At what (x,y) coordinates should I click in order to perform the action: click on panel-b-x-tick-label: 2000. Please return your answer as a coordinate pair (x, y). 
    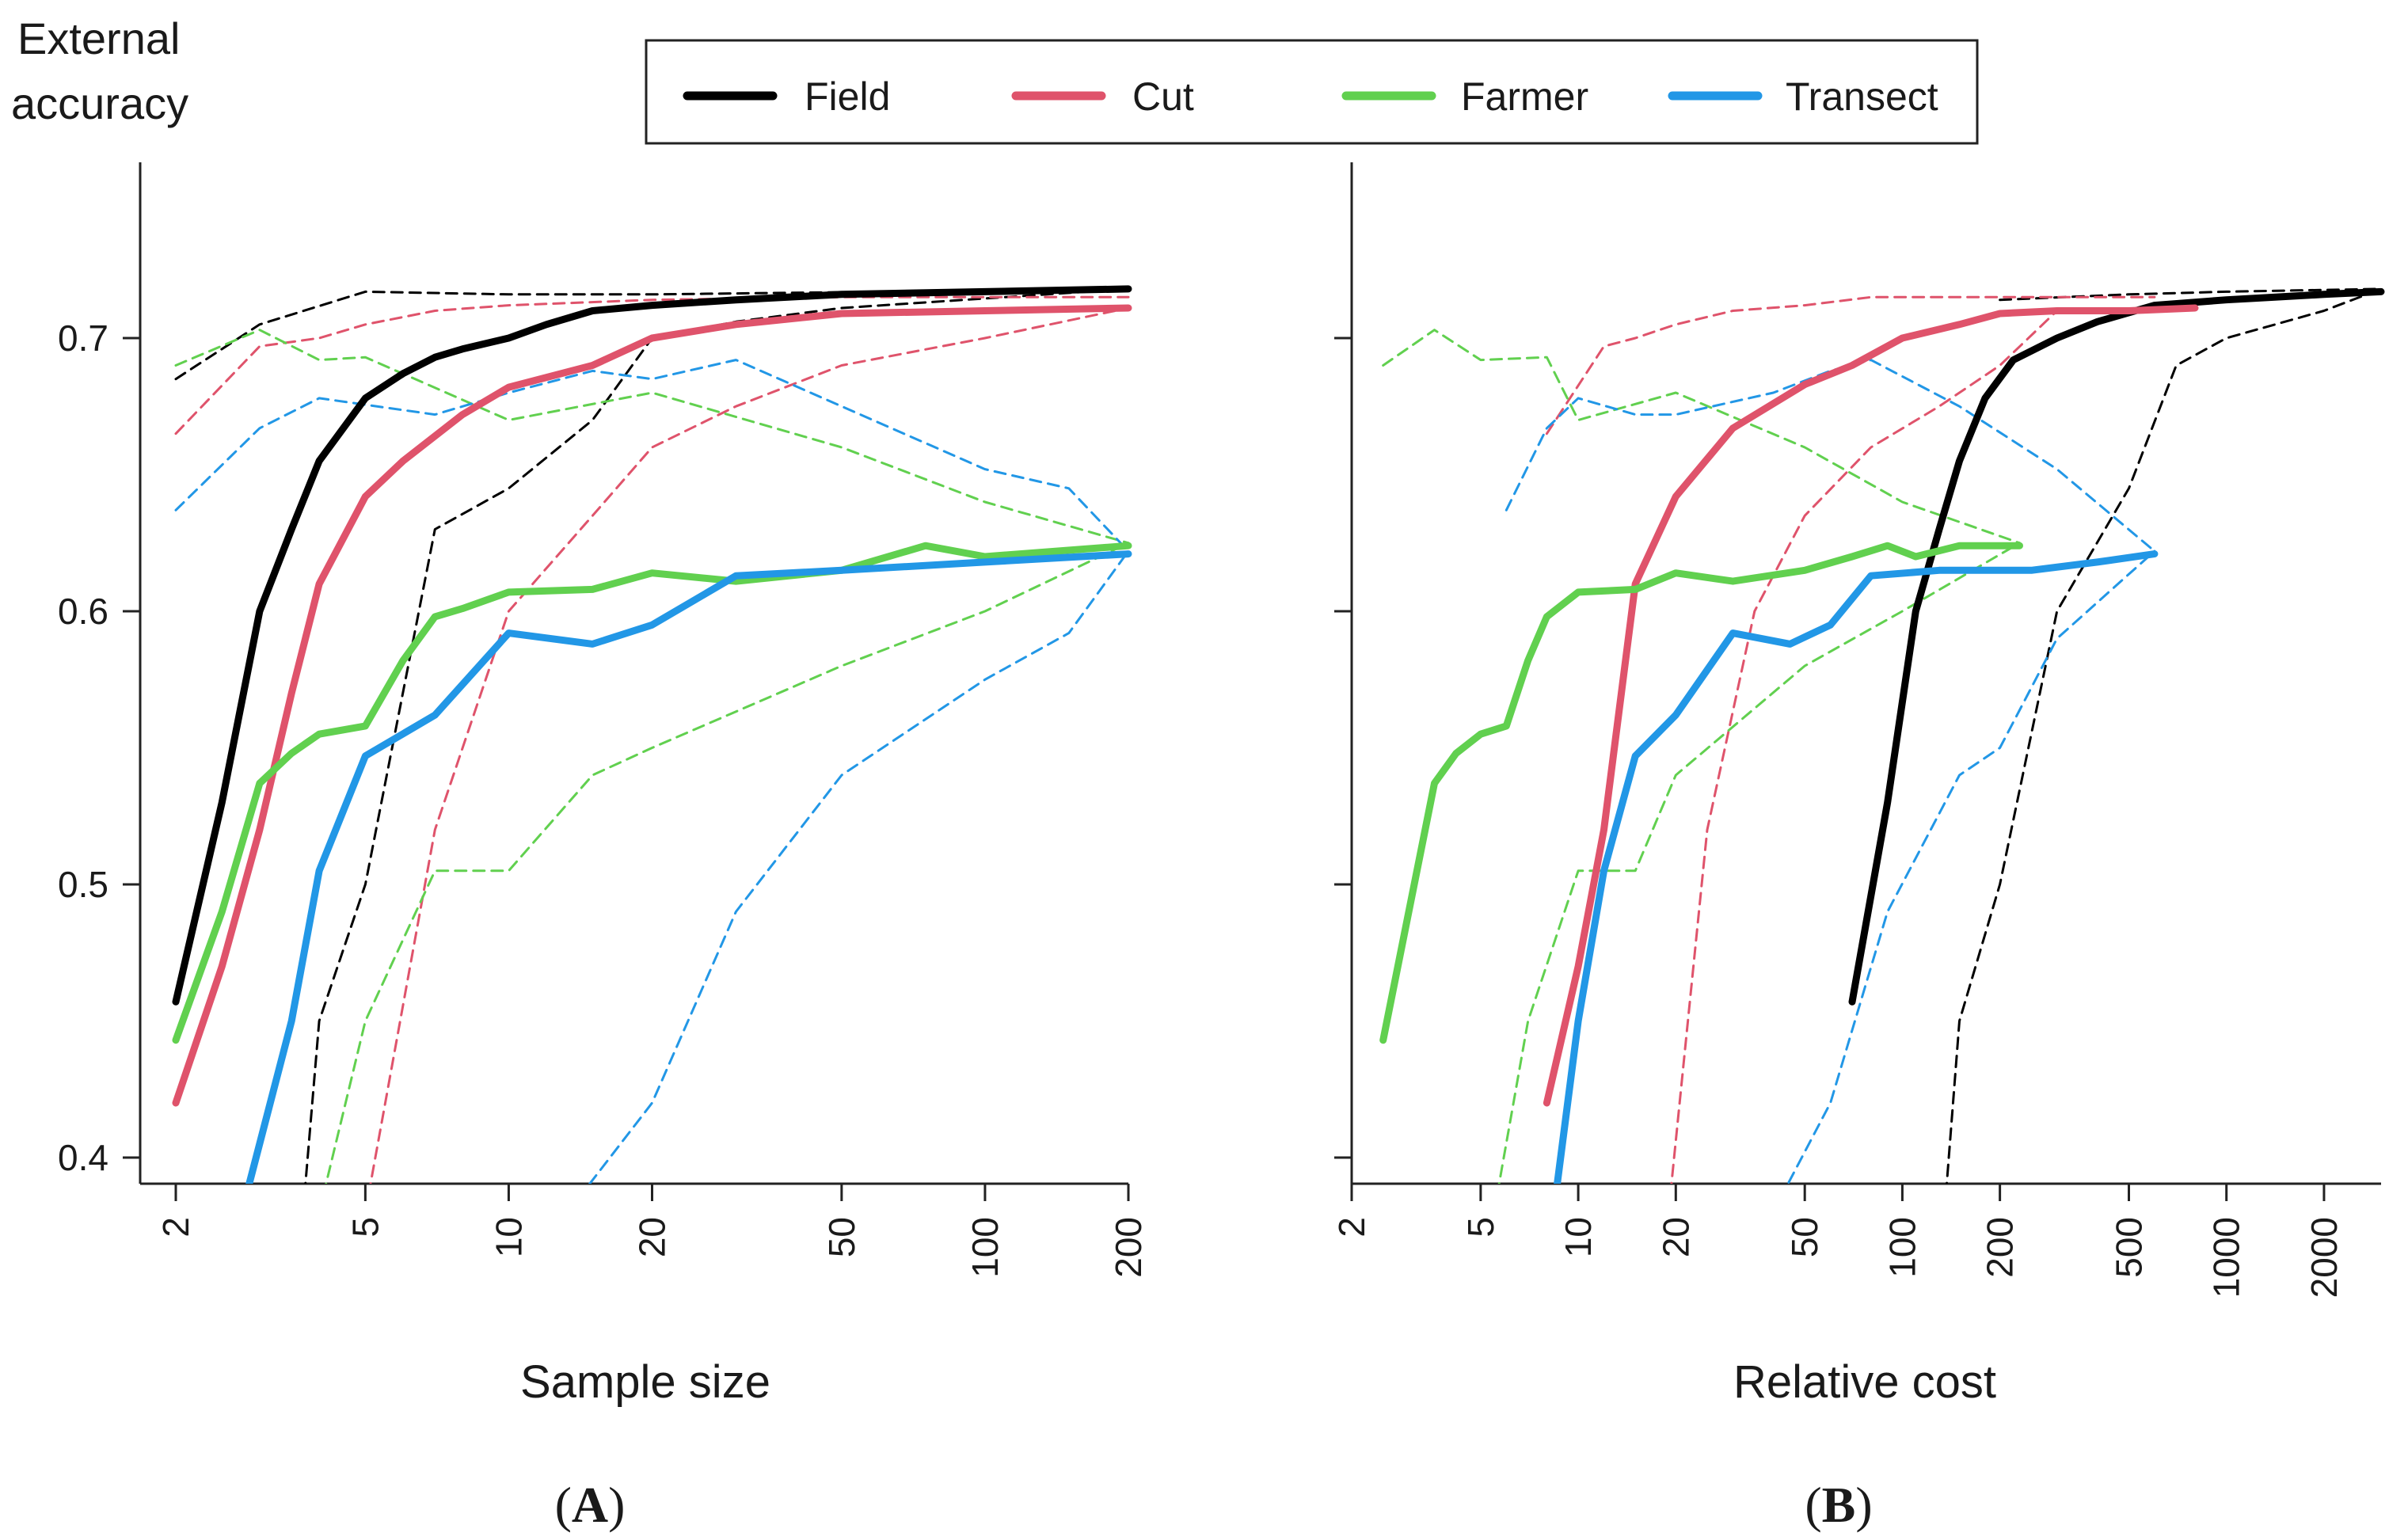
    Looking at the image, I should click on (2324, 1257).